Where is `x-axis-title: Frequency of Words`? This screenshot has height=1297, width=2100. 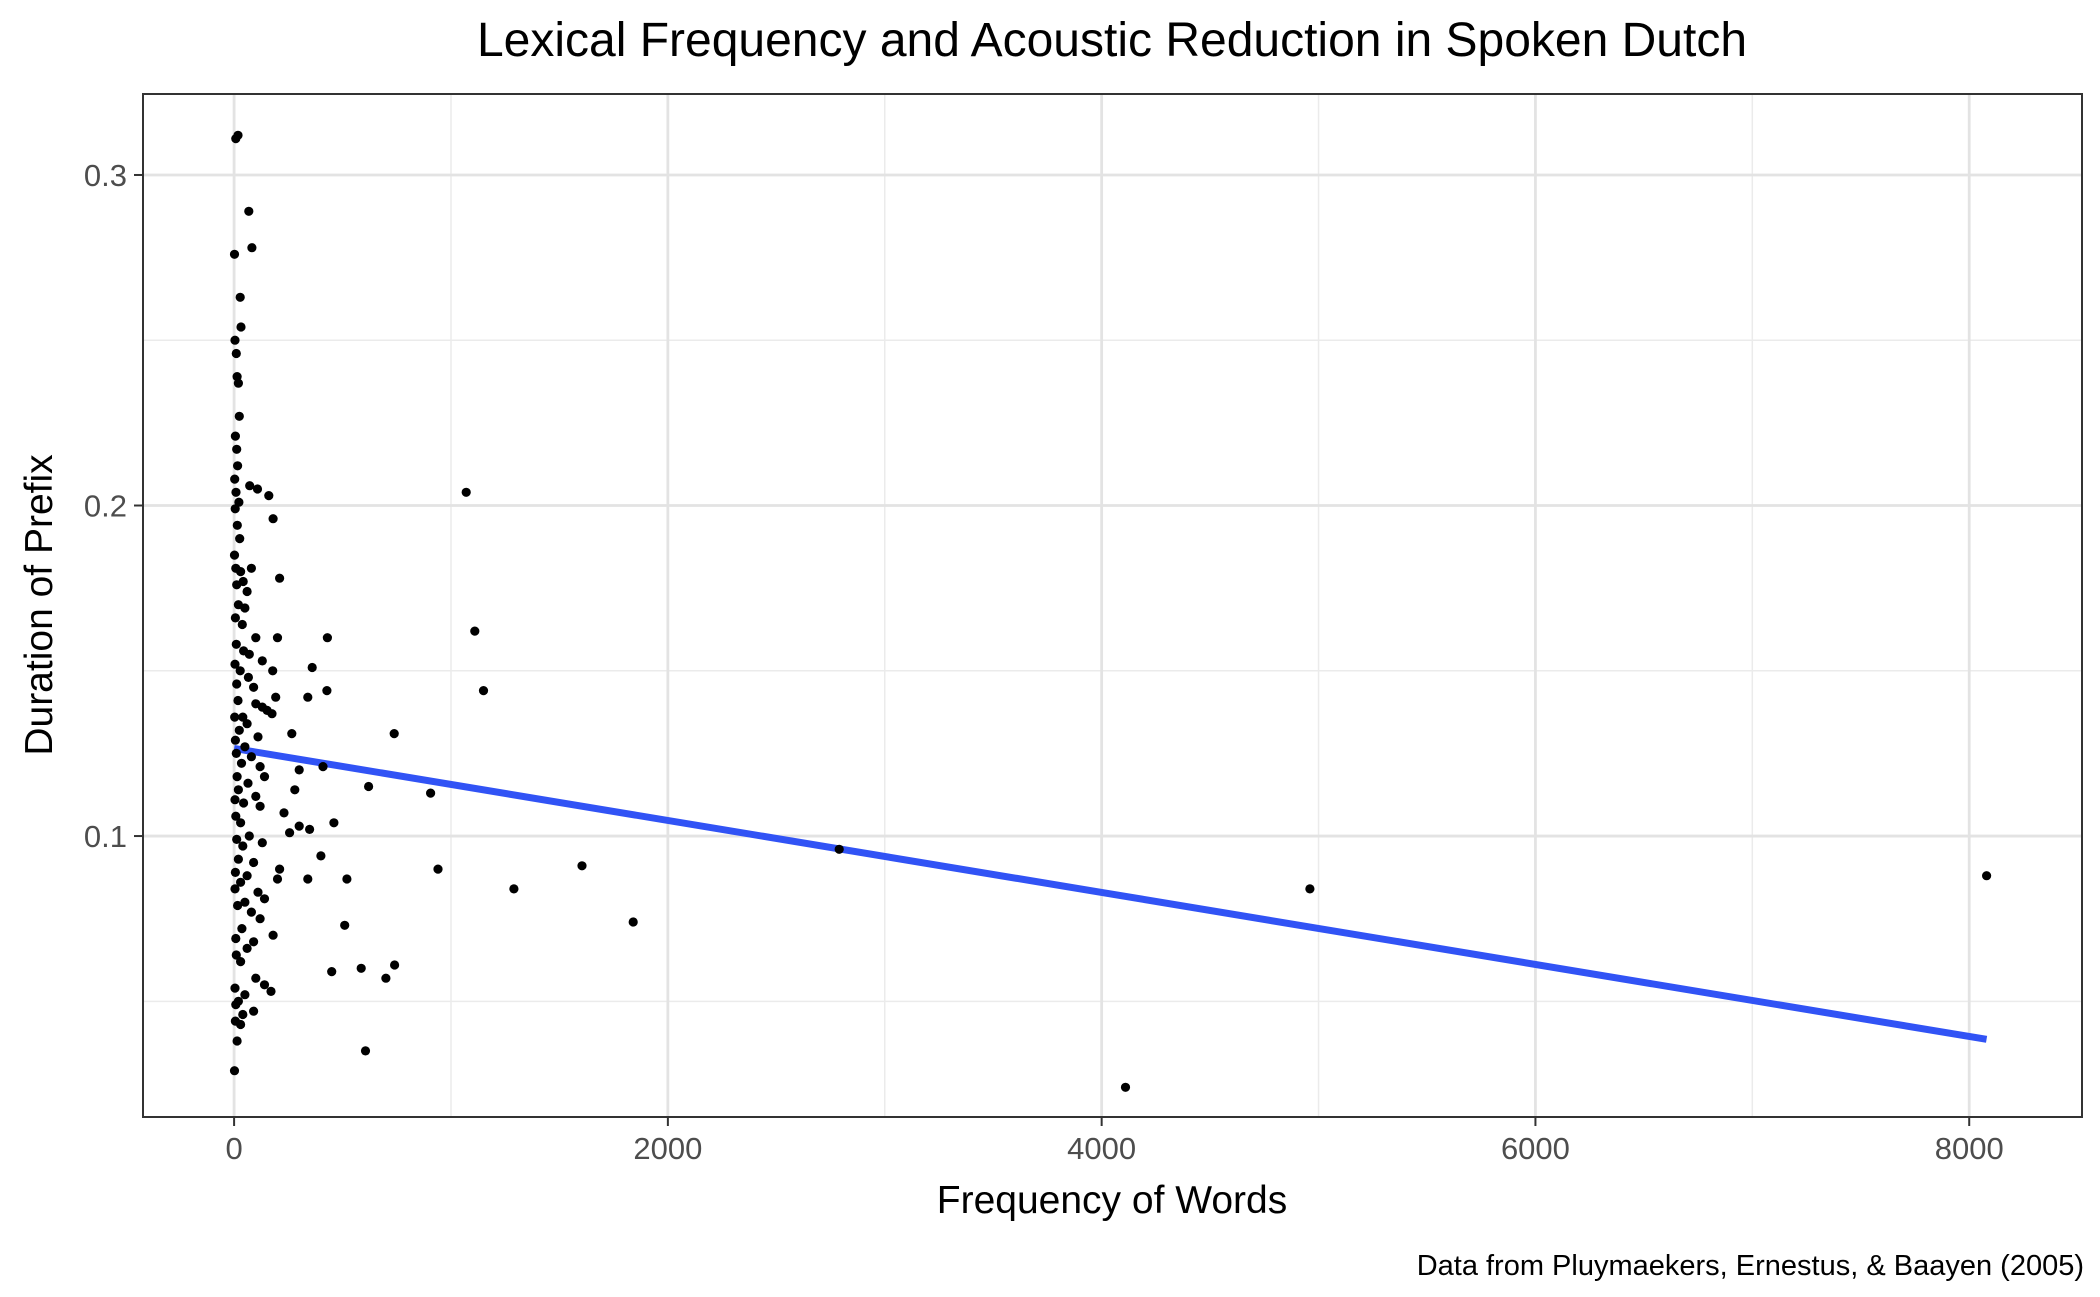
x-axis-title: Frequency of Words is located at coordinates (1112, 1200).